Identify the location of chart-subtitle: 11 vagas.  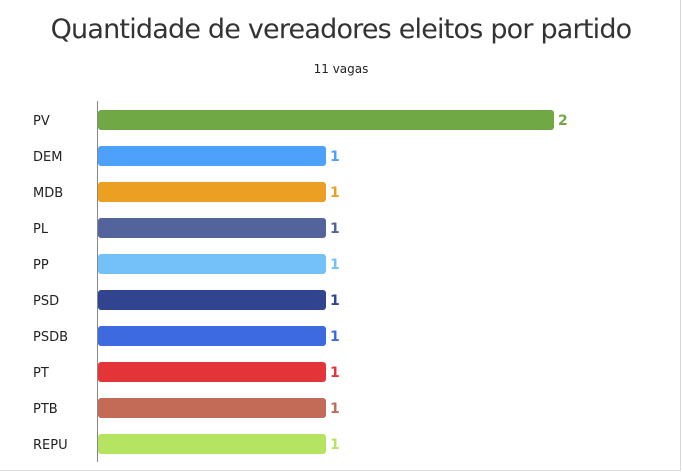
(341, 69).